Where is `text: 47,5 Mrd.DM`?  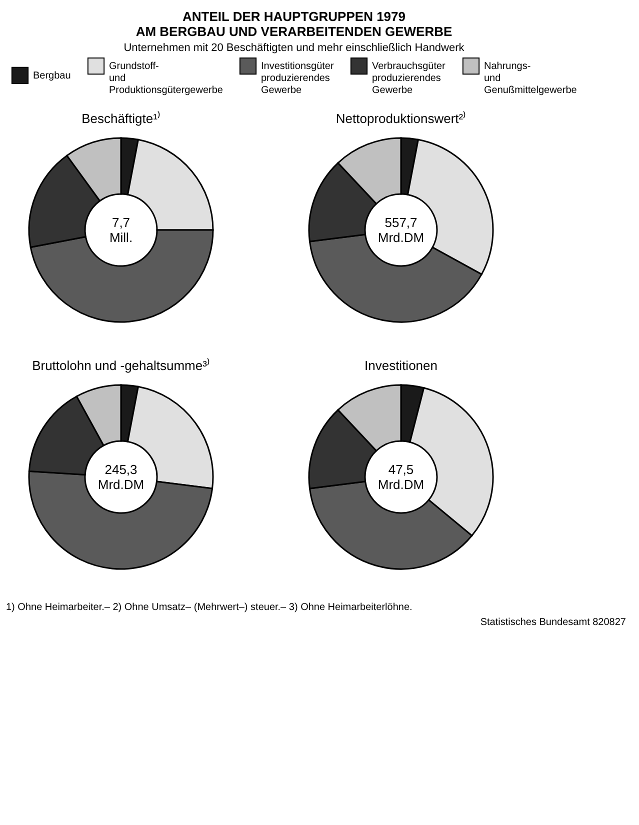
text: 47,5 Mrd.DM is located at coordinates (401, 477).